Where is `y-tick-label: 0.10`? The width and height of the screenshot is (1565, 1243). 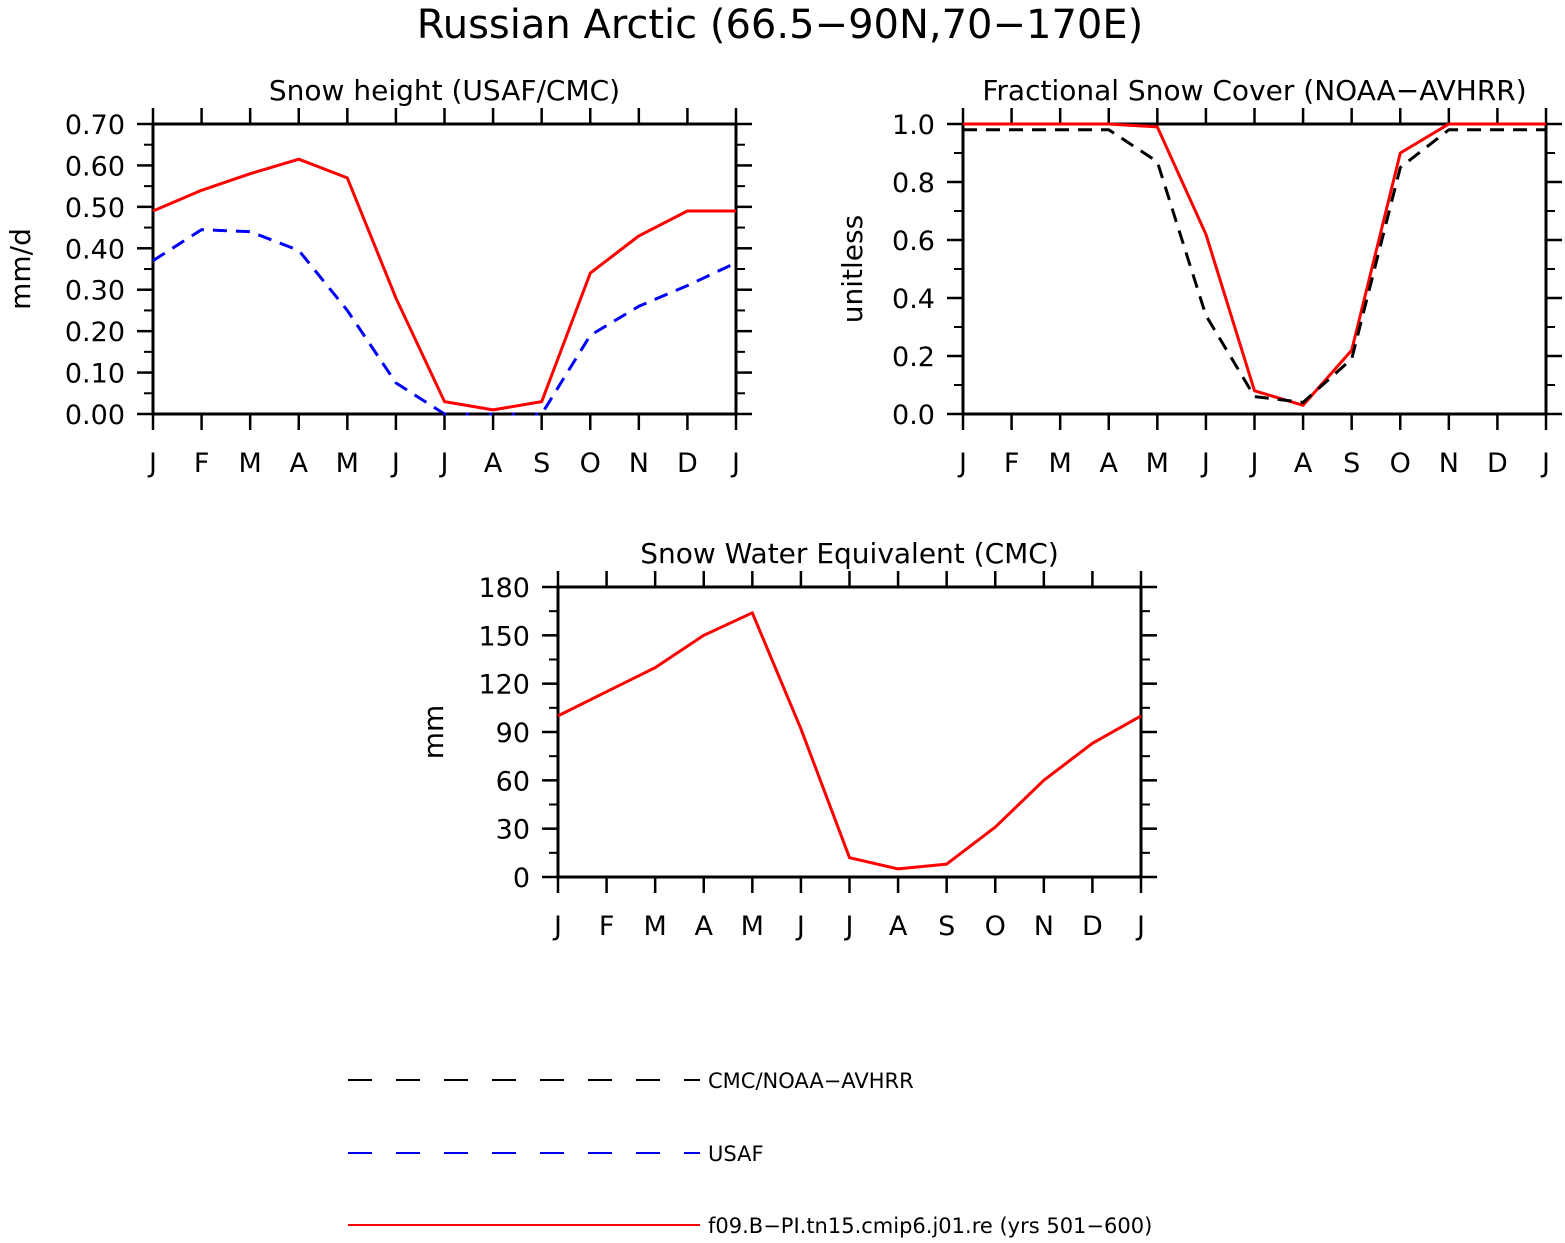 y-tick-label: 0.10 is located at coordinates (95, 374).